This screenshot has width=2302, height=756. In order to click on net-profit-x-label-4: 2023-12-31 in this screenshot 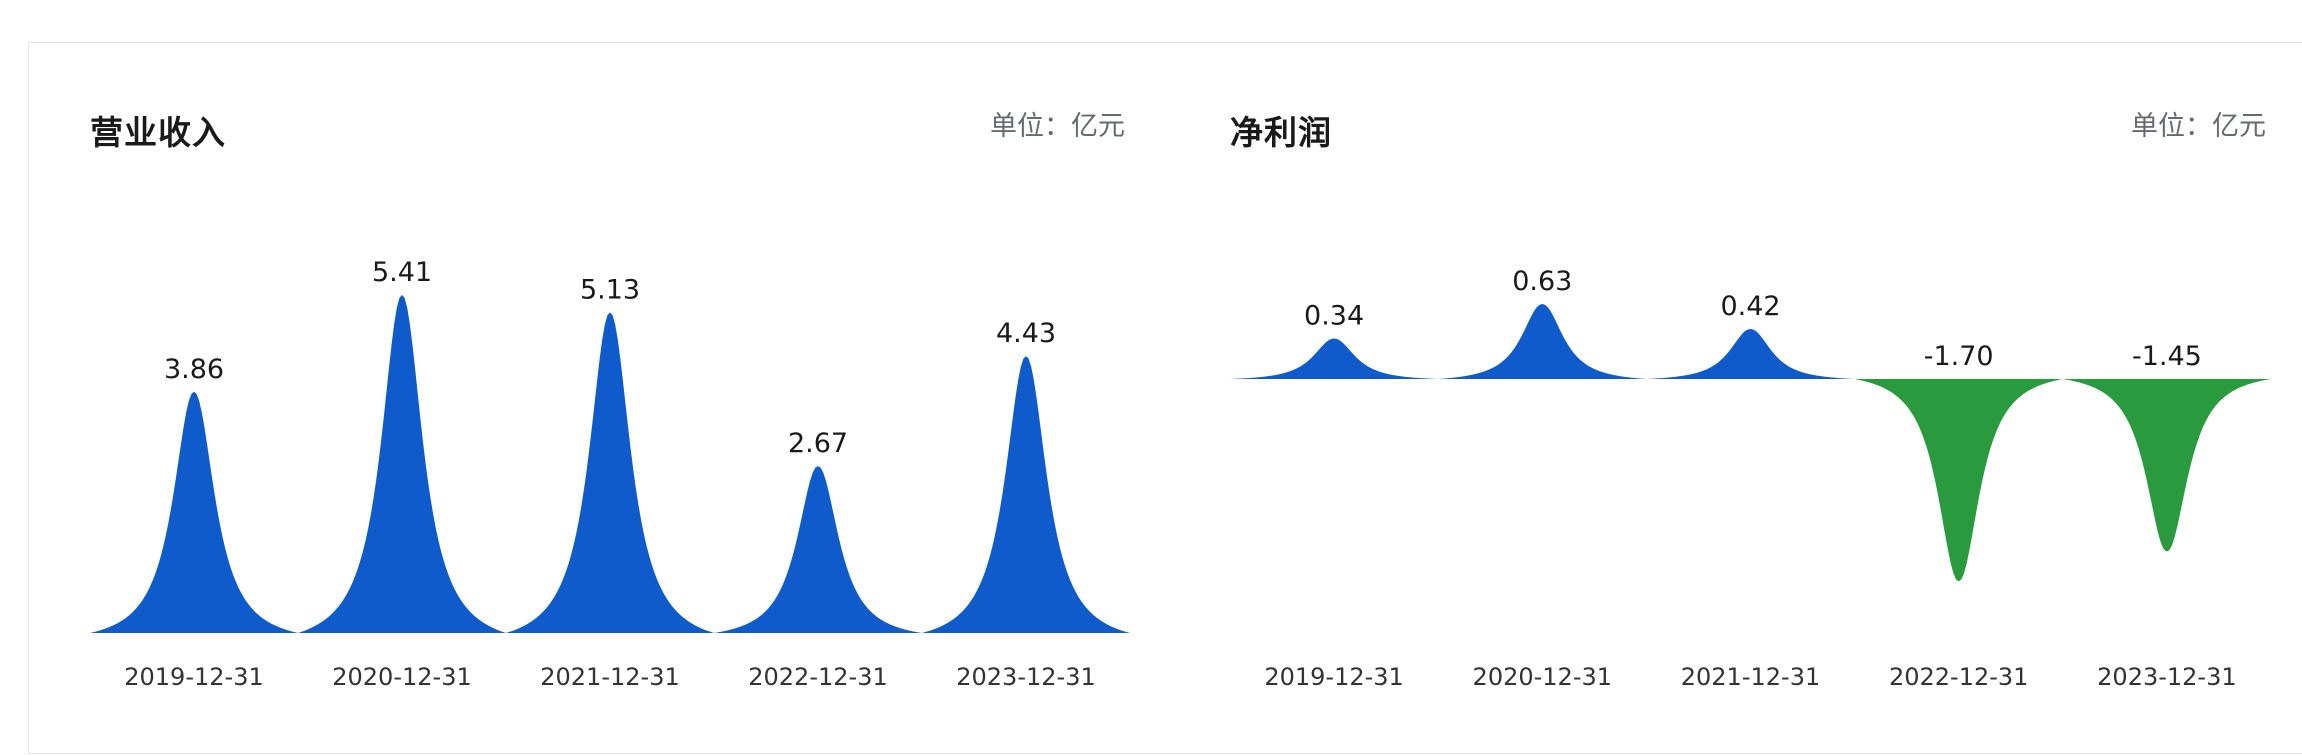, I will do `click(2166, 677)`.